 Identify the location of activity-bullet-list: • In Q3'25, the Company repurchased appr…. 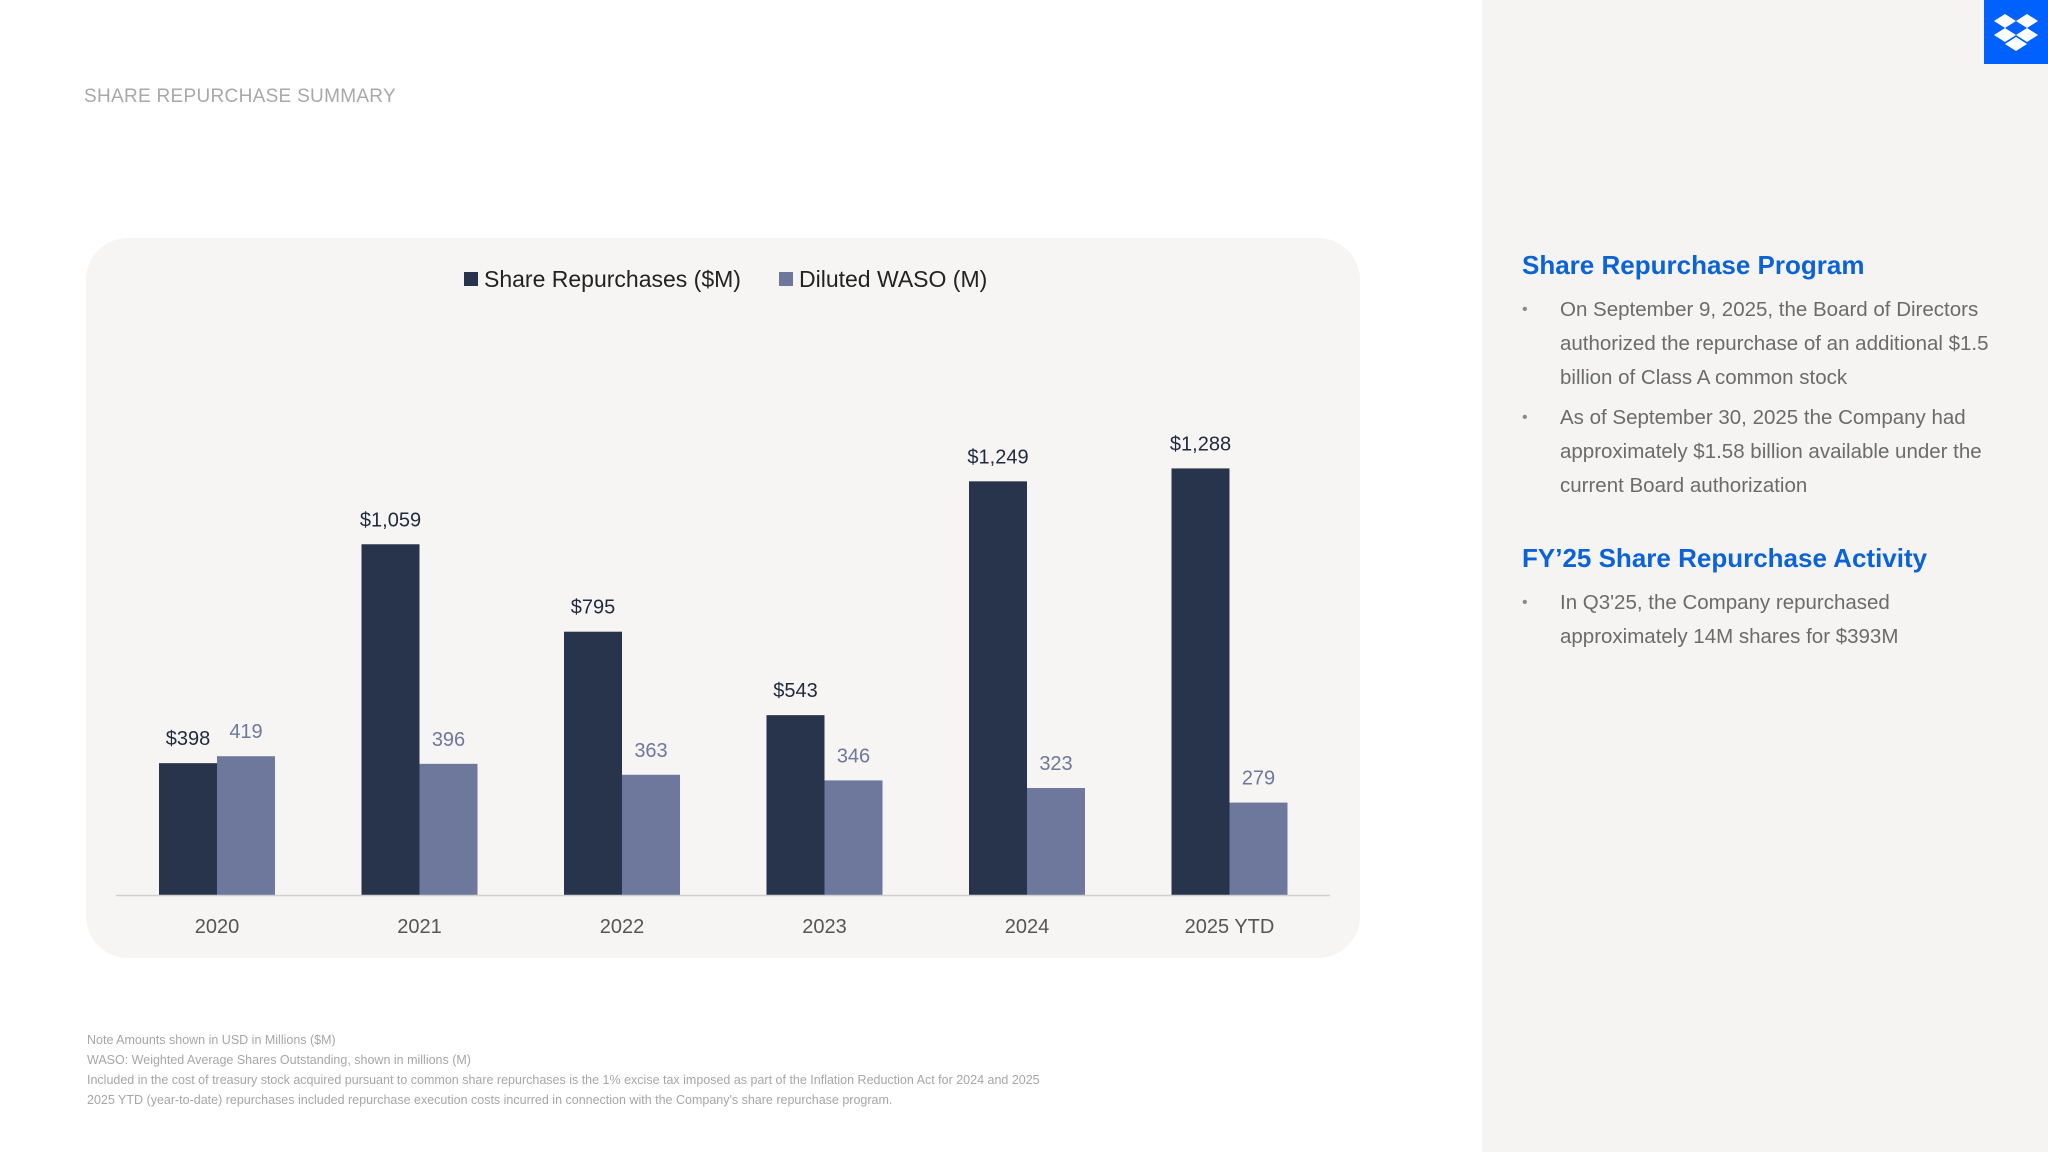
(1757, 620).